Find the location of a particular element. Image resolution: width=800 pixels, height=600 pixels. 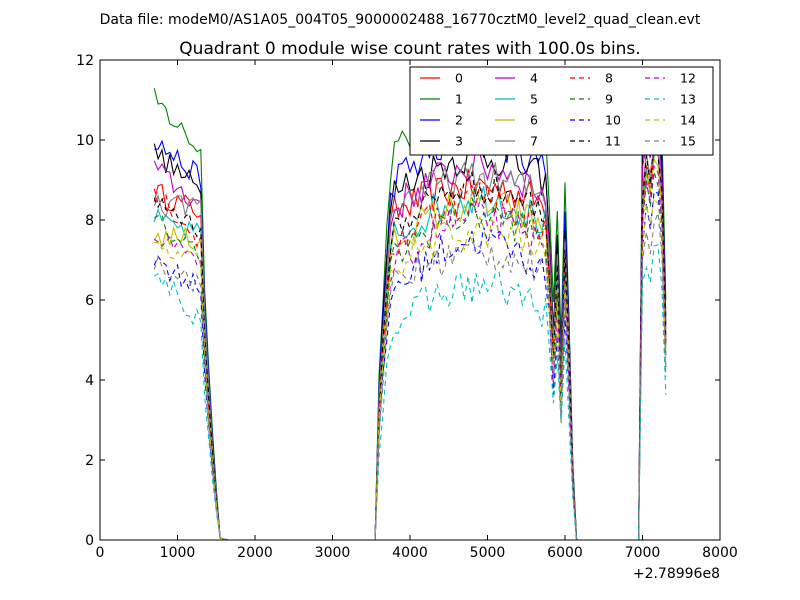

legend-frame is located at coordinates (561, 111).